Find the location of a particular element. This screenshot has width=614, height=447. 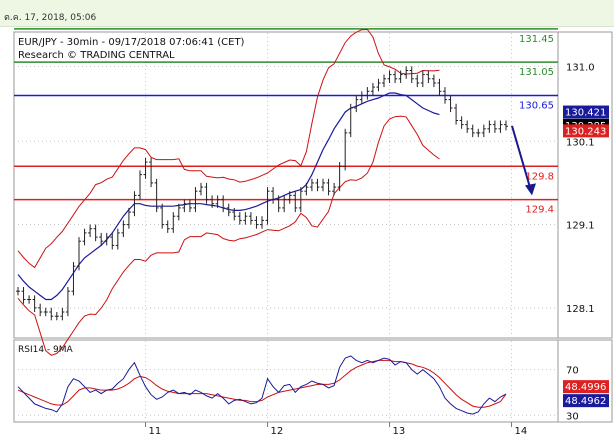

rsi-badge-label: 48.4962 is located at coordinates (585, 401).